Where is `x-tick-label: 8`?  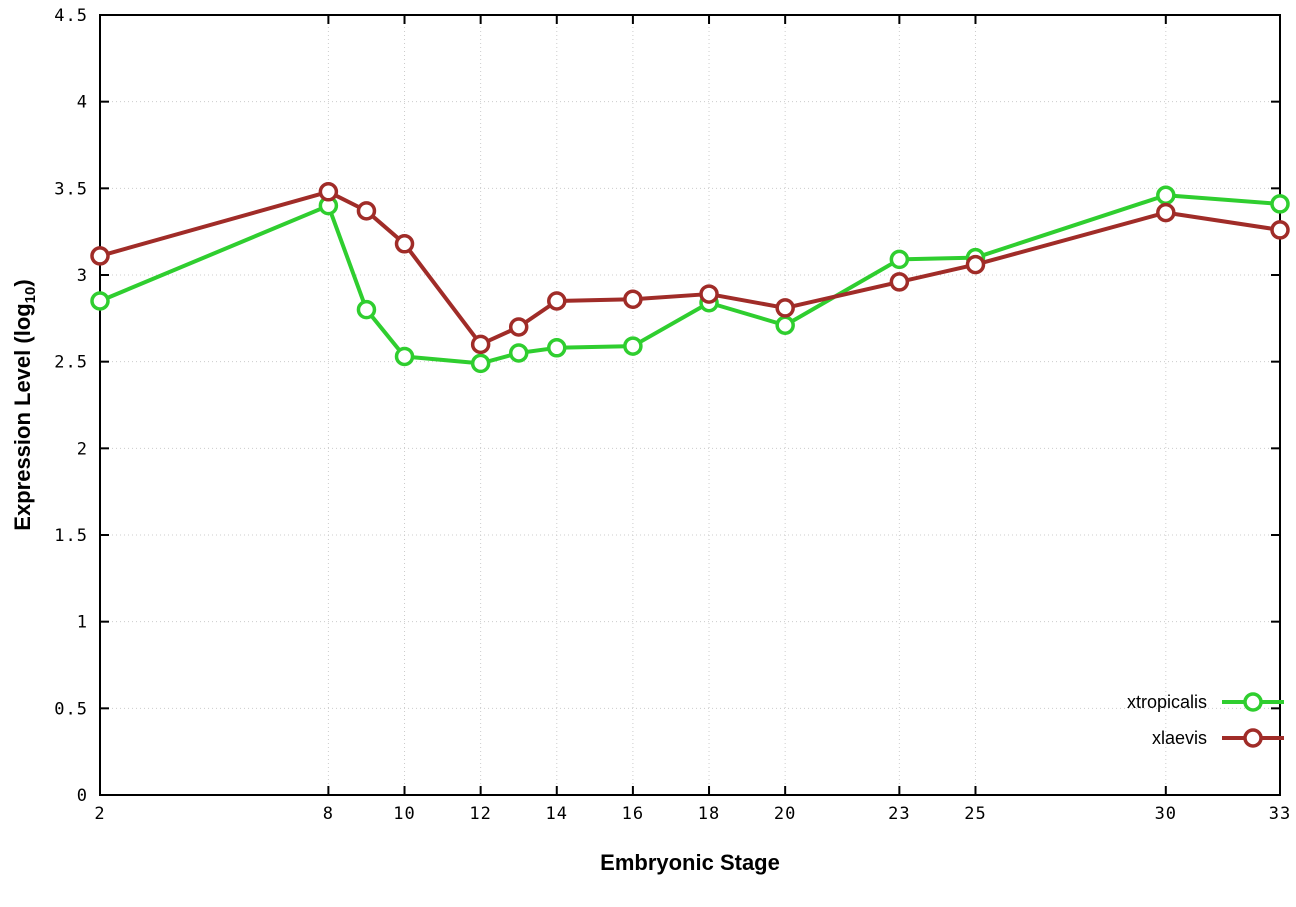 x-tick-label: 8 is located at coordinates (328, 814).